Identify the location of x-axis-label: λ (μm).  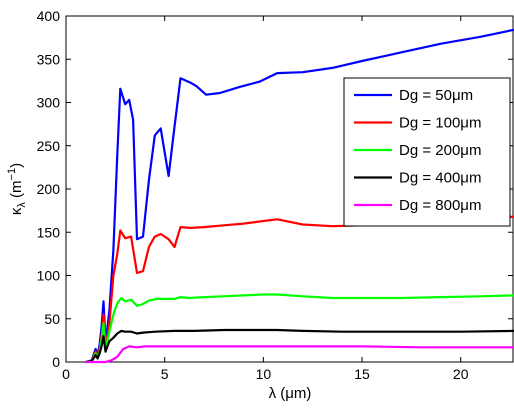
(290, 393).